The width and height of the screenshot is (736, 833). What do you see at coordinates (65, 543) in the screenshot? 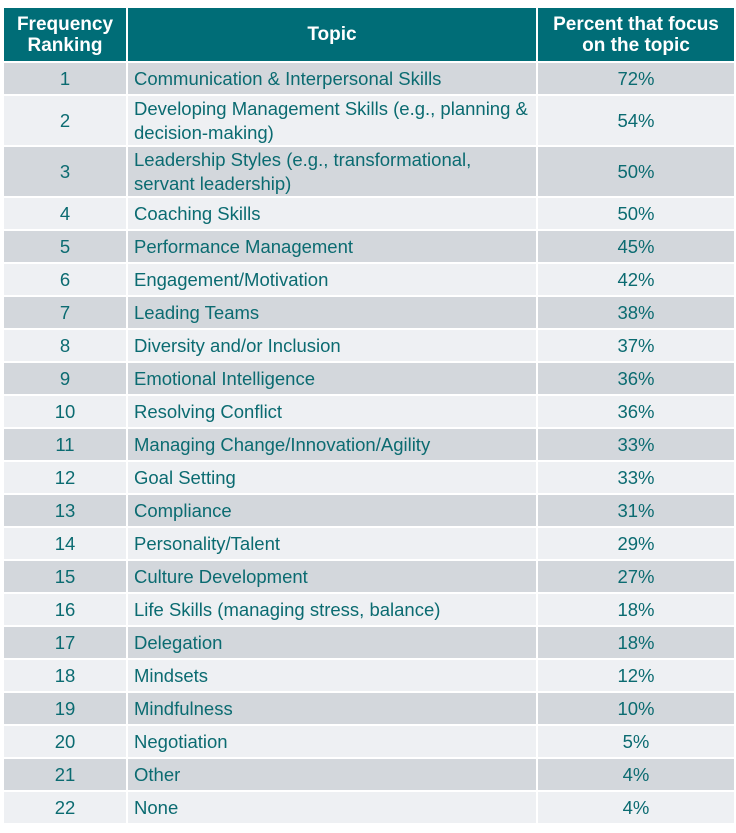
I see `rank-cell: 14` at bounding box center [65, 543].